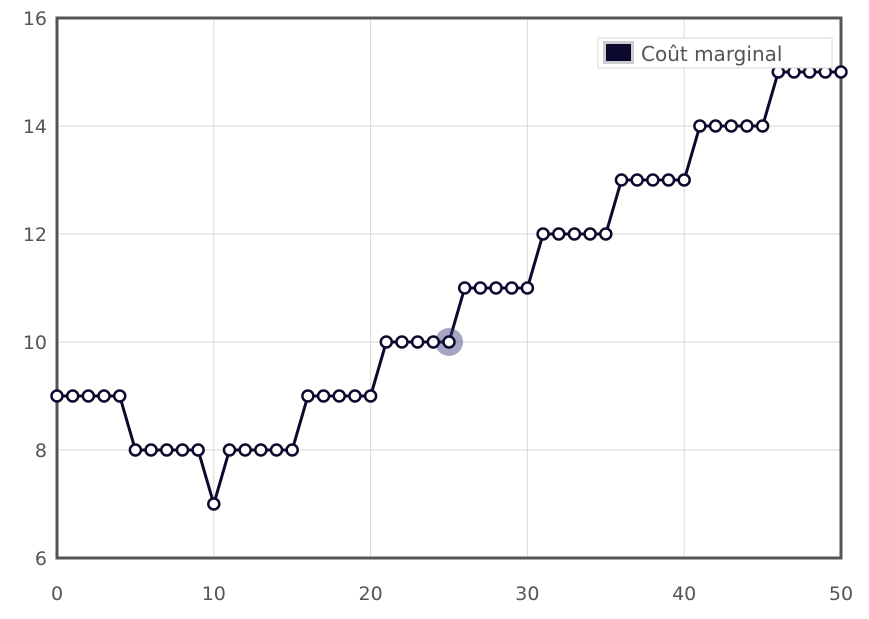 The width and height of the screenshot is (869, 619). I want to click on y-tick-label: 16, so click(35, 19).